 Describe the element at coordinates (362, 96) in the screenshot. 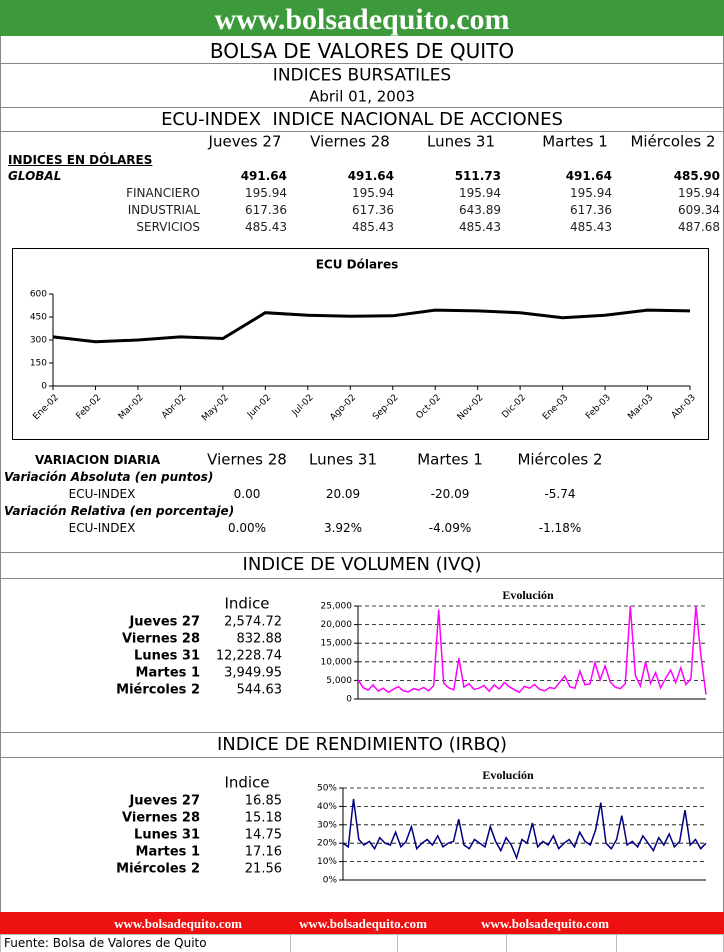

I see `date: Abril 01, 2003` at that location.